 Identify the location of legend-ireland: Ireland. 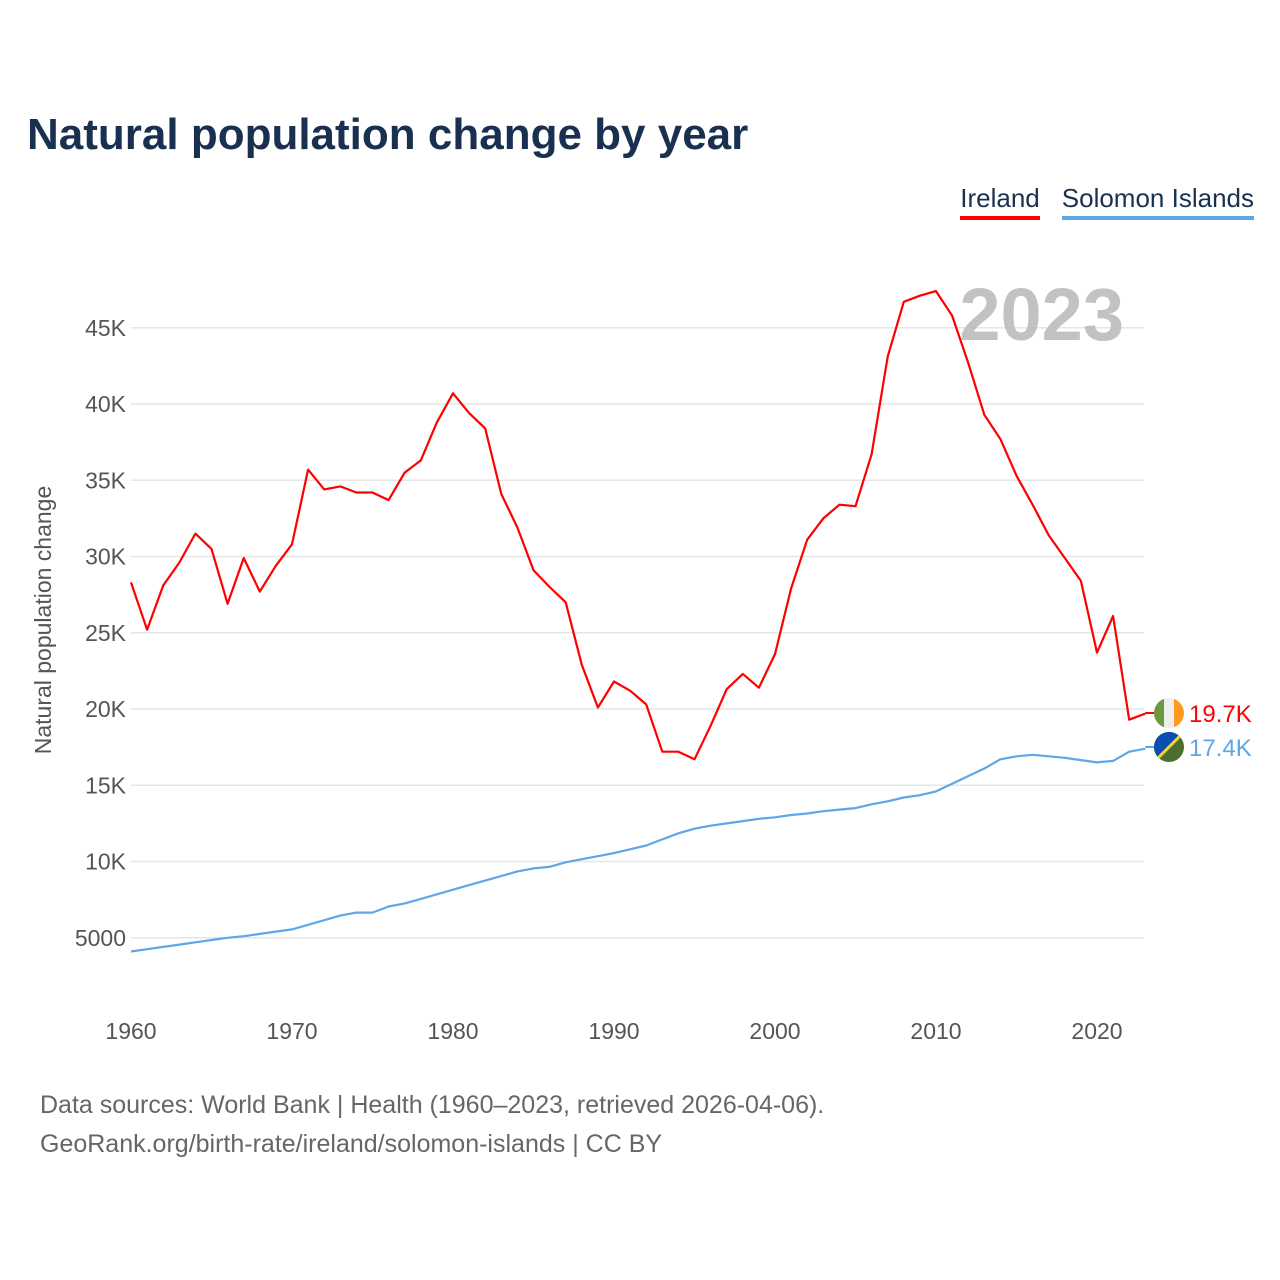
(1000, 201).